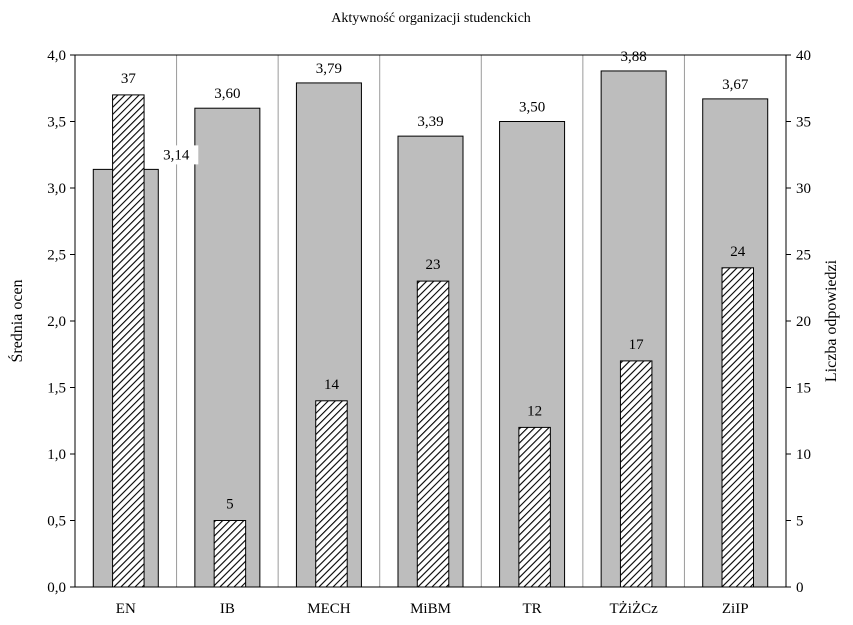  I want to click on y2-tick-label: 15, so click(803, 389).